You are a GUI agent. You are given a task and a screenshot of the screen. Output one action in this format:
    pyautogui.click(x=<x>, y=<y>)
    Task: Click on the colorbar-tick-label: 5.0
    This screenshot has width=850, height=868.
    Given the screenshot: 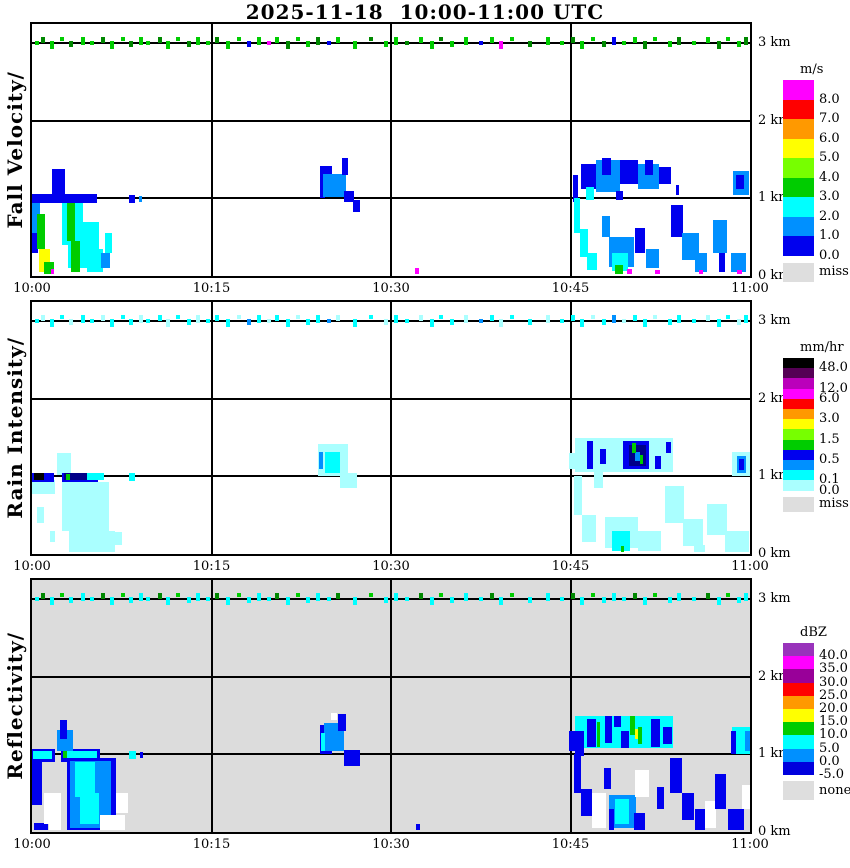 What is the action you would take?
    pyautogui.click(x=829, y=748)
    